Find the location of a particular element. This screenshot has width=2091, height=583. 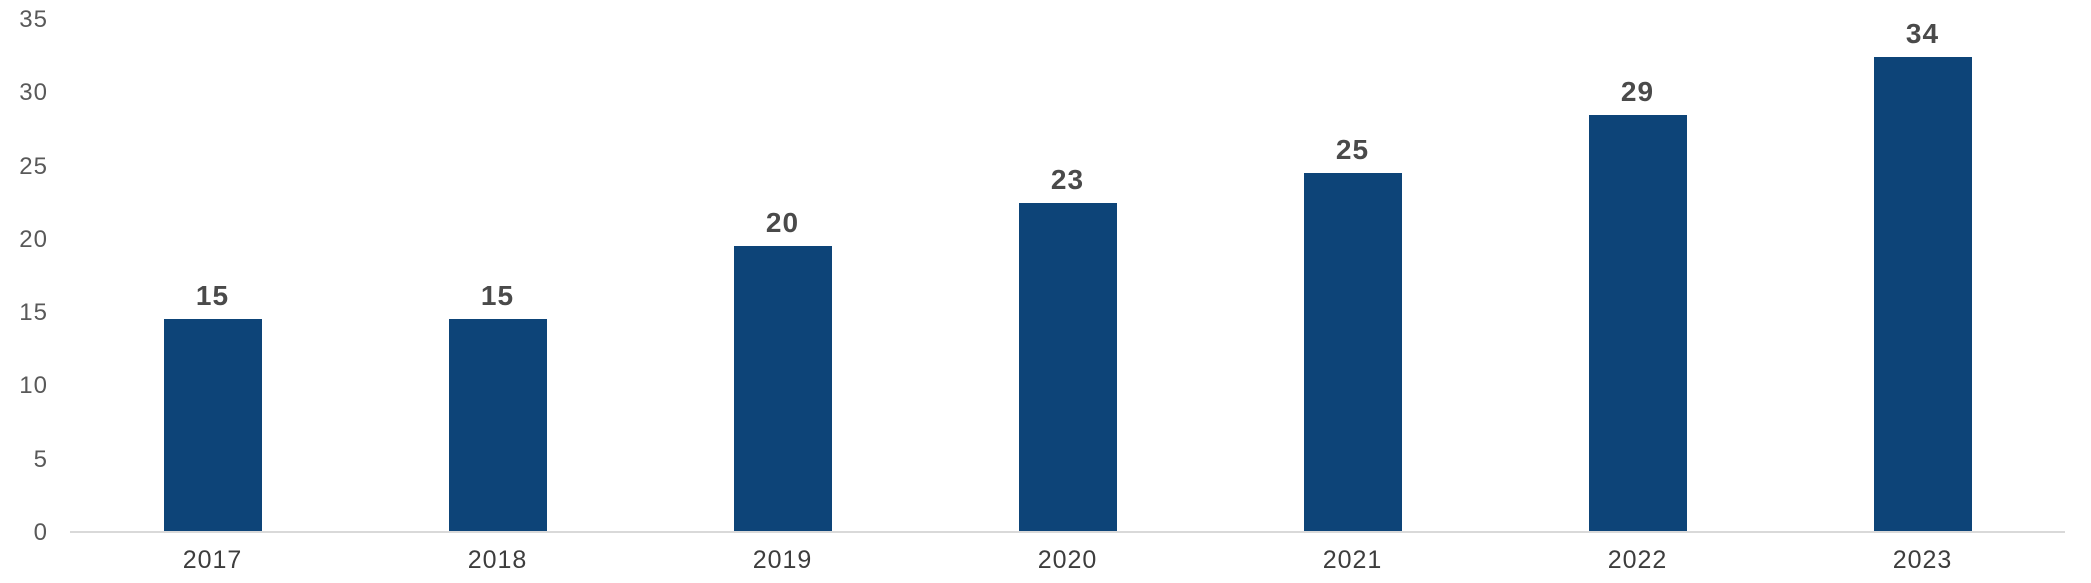

bar-column: 15 2017 is located at coordinates (212, 296).